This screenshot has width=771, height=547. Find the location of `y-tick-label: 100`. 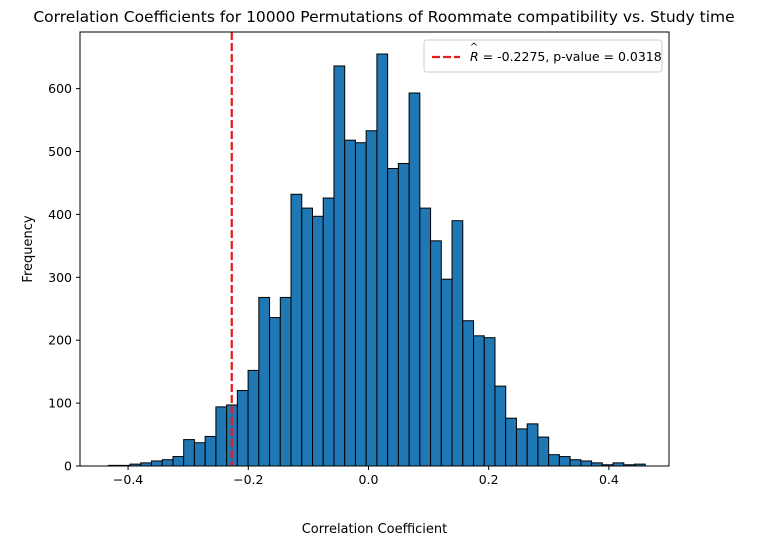

y-tick-label: 100 is located at coordinates (60, 403).